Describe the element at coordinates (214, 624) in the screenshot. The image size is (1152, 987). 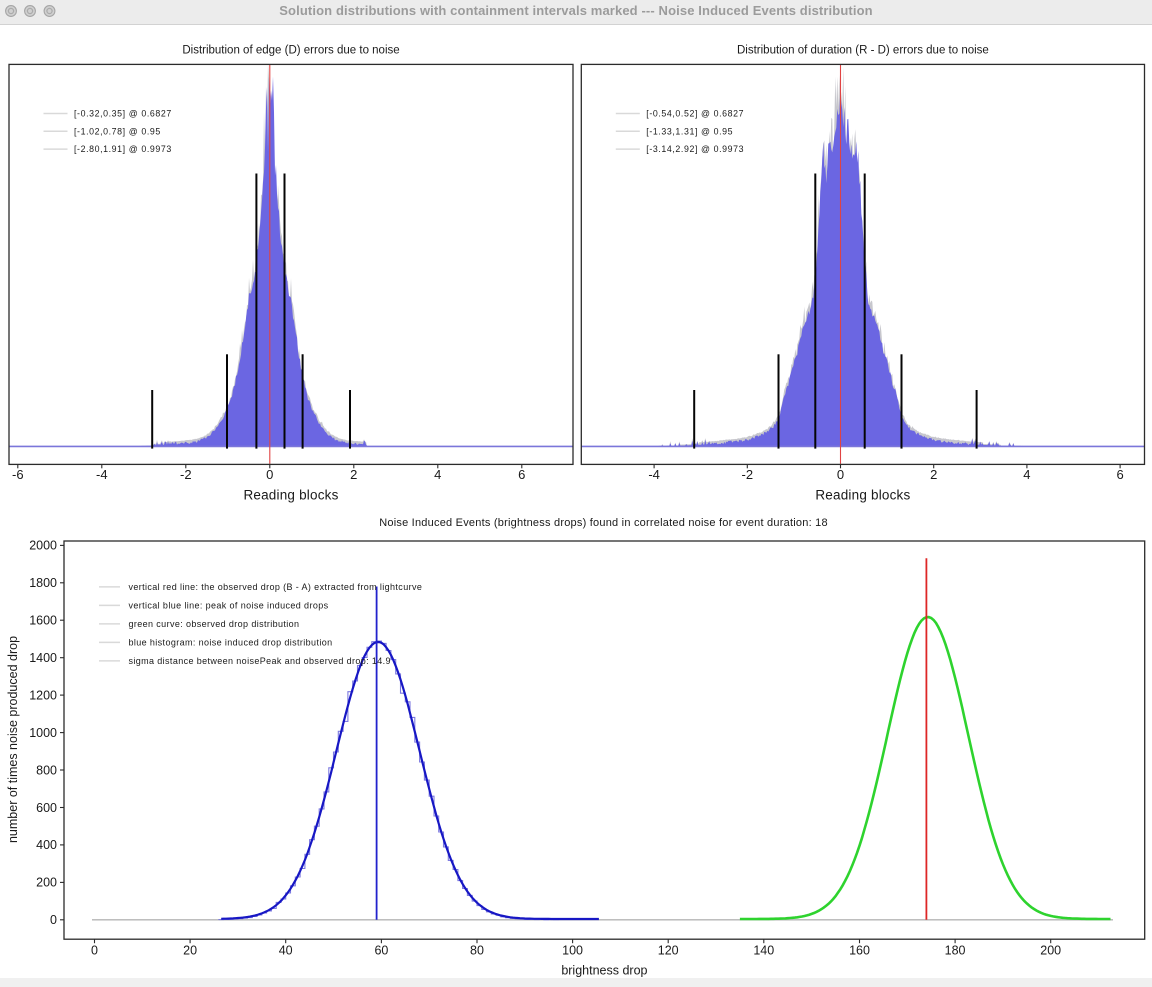
I see `svg-text:green curve: observed drop dis: green curve: observed drop distribution` at that location.